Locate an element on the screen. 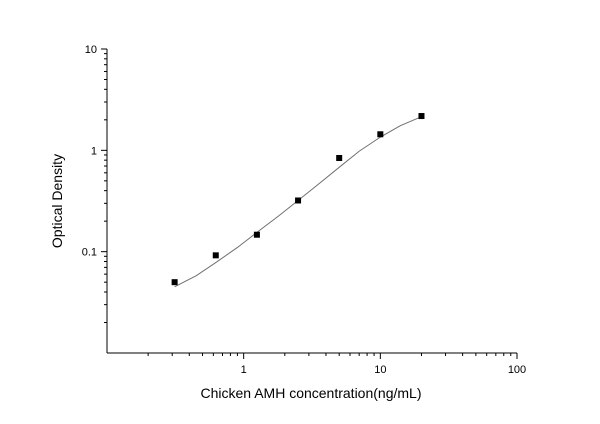 This screenshot has height=424, width=600. y-tick-label: 1 is located at coordinates (94, 151).